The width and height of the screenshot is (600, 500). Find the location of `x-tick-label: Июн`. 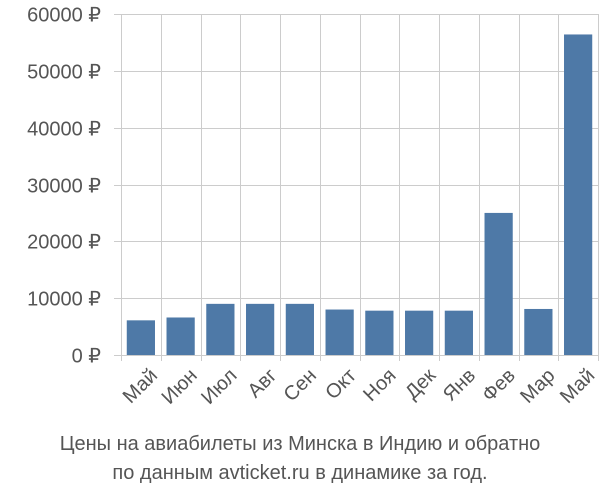

x-tick-label: Июн is located at coordinates (180, 387).